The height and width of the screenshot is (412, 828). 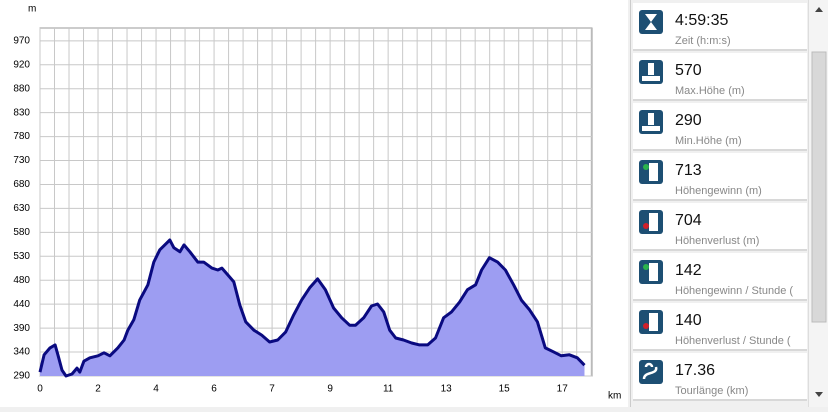 What do you see at coordinates (21, 352) in the screenshot?
I see `y-tick-label: 340` at bounding box center [21, 352].